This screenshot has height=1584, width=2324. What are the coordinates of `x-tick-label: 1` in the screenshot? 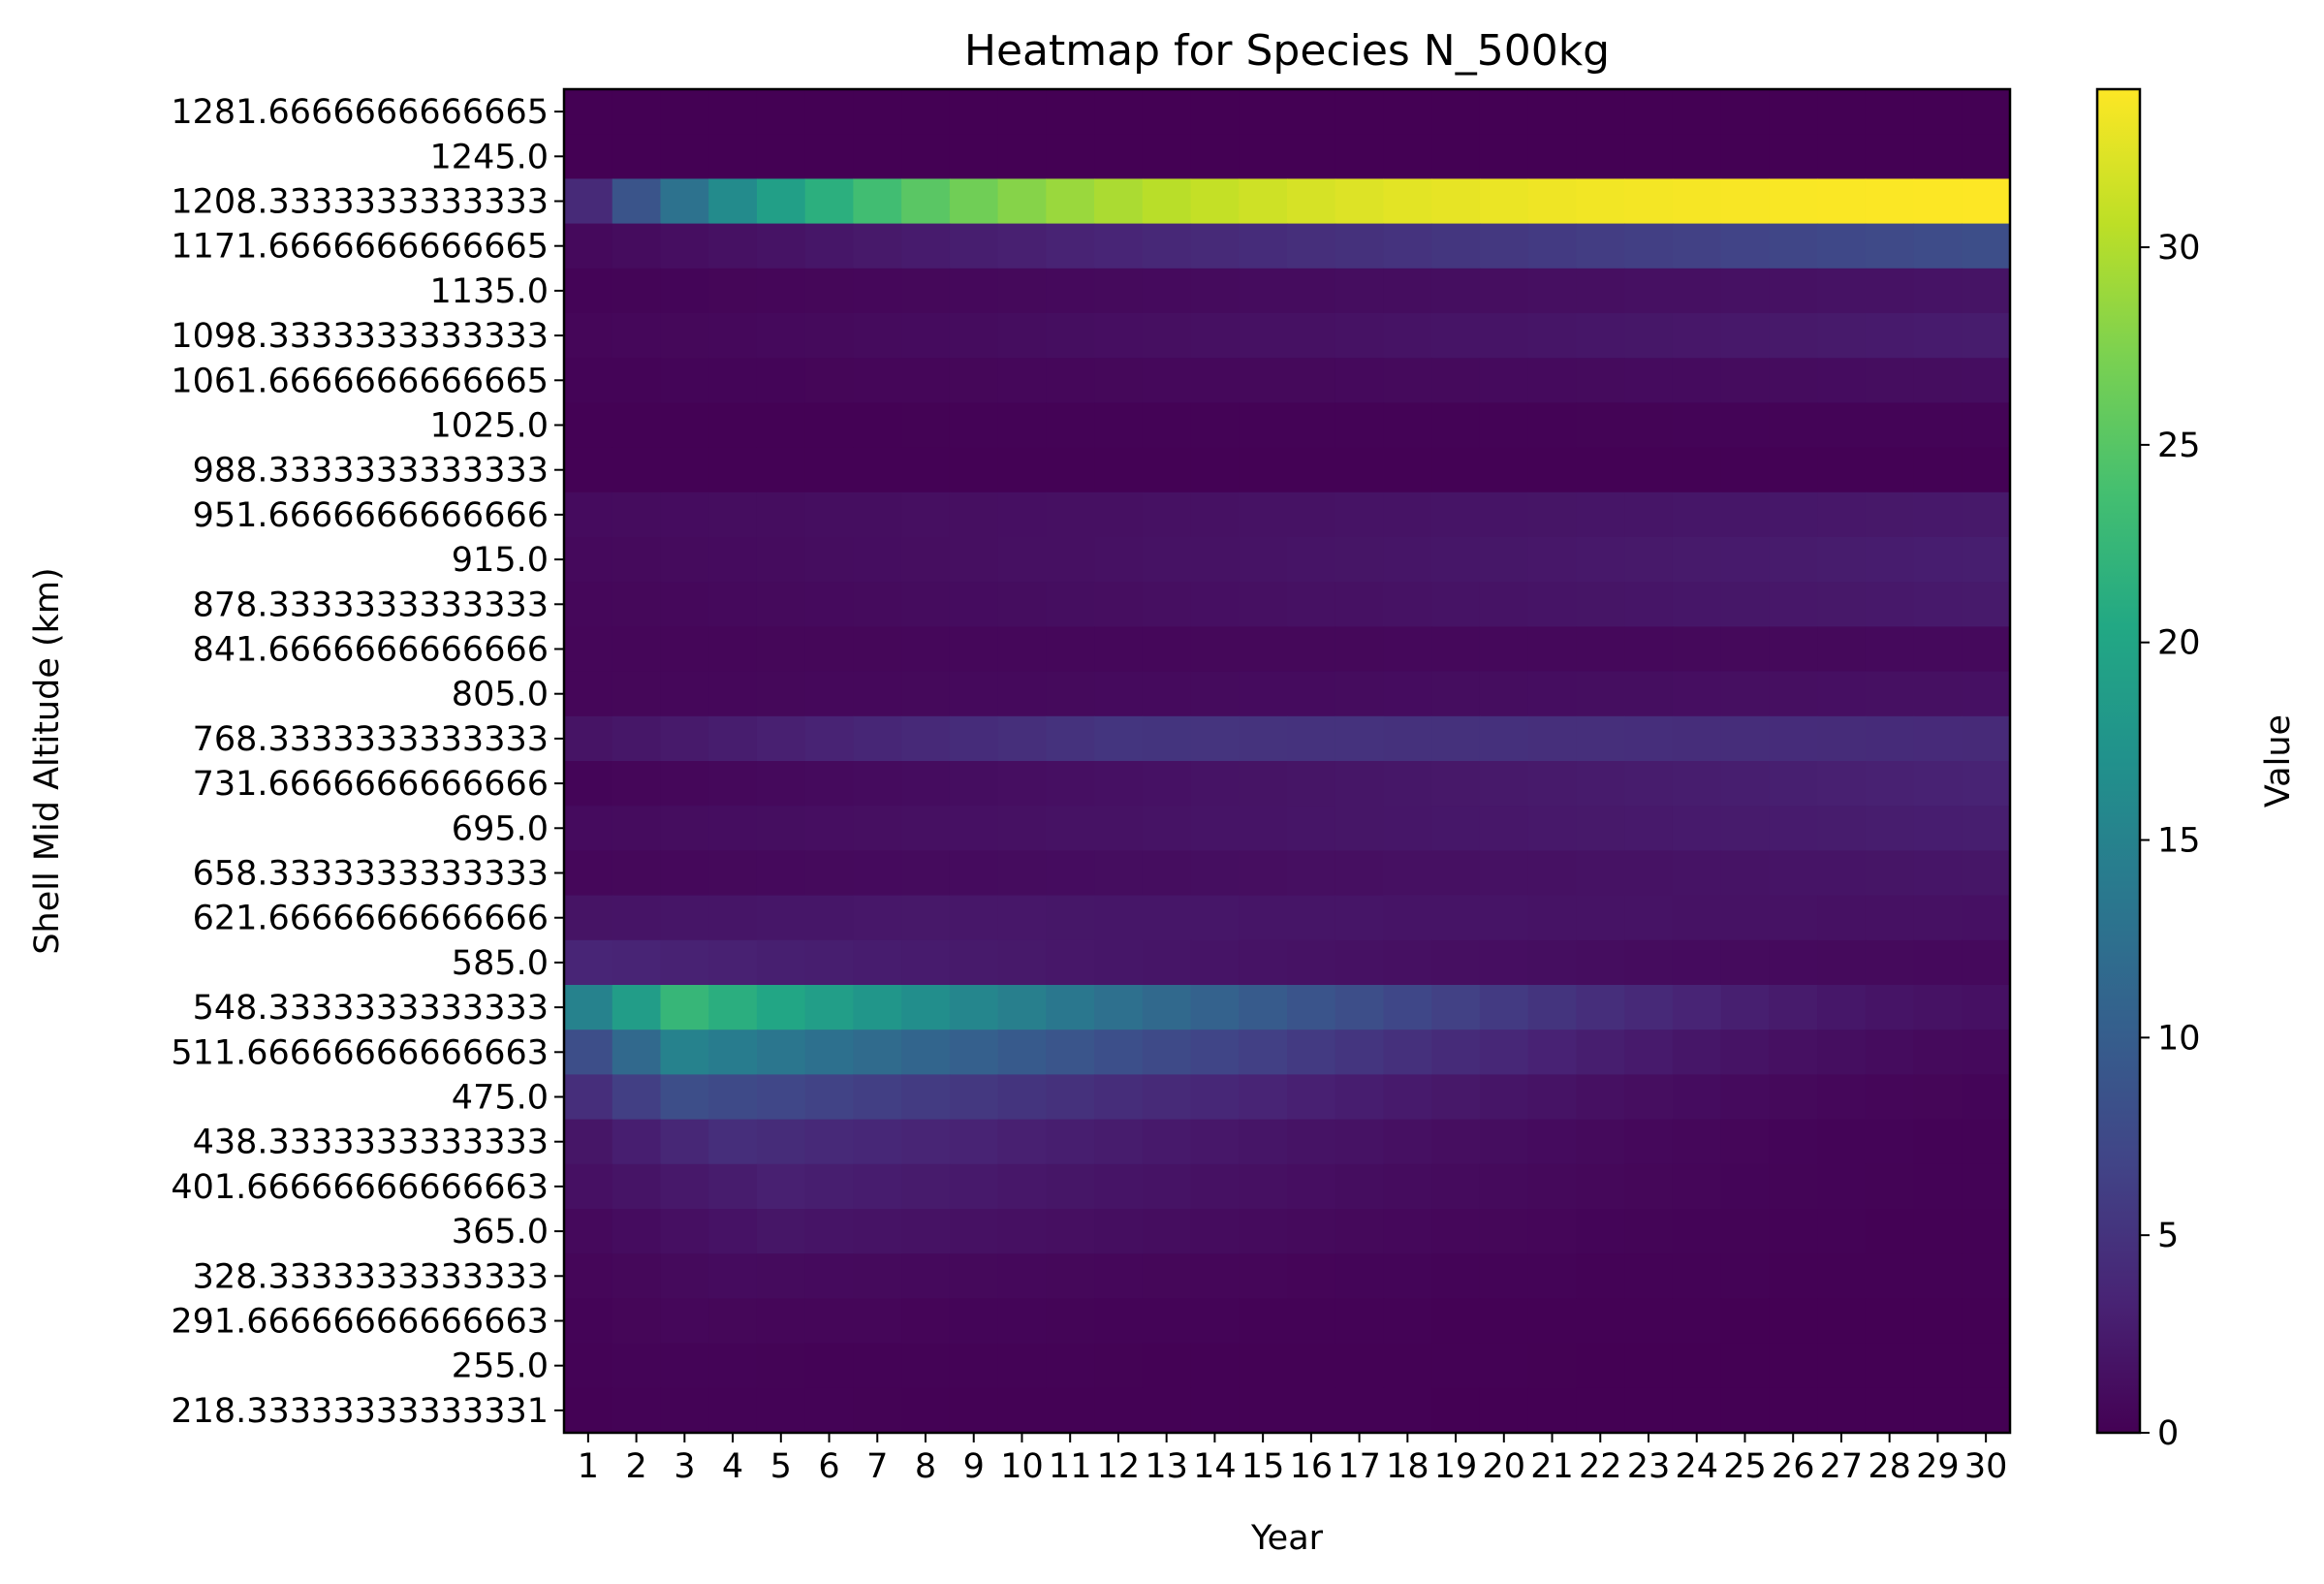 It's located at (589, 1466).